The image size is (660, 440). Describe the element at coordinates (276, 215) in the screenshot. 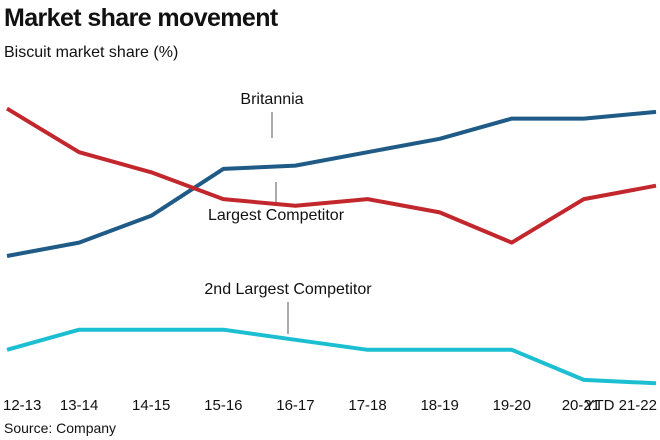

I see `series-label-largest-competitor: Largest Competitor` at that location.